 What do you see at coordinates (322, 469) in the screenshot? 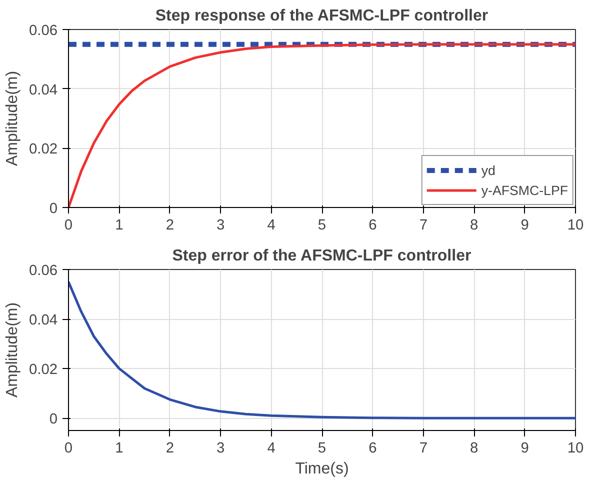
I see `x-axis-title: Time(s)` at bounding box center [322, 469].